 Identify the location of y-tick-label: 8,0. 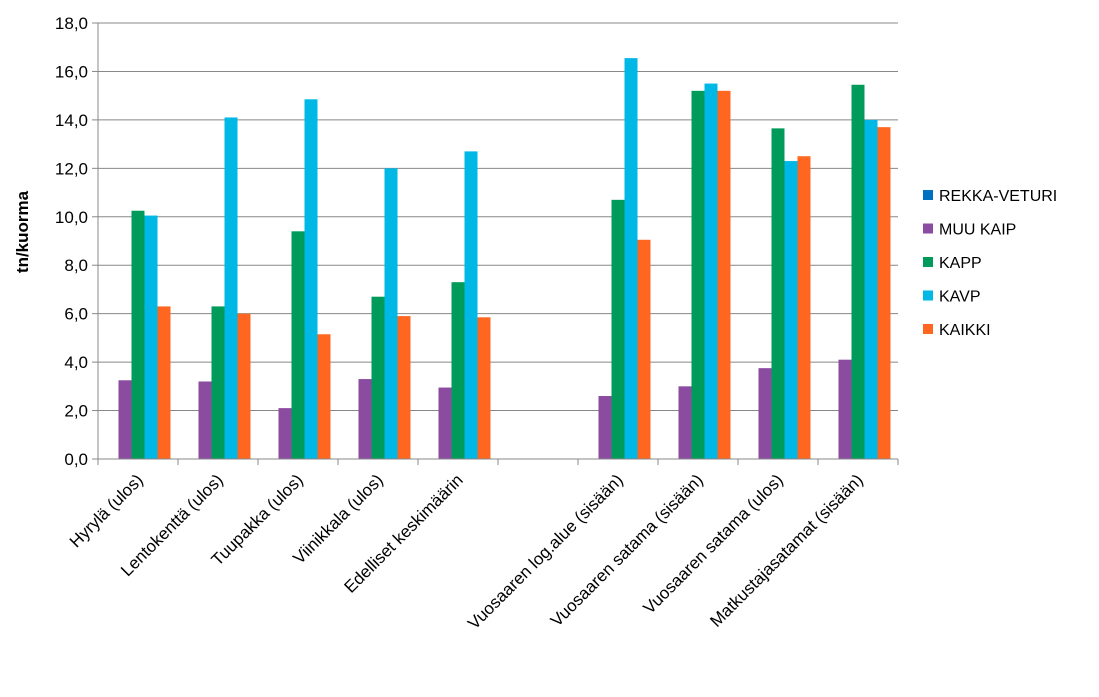
(76, 265).